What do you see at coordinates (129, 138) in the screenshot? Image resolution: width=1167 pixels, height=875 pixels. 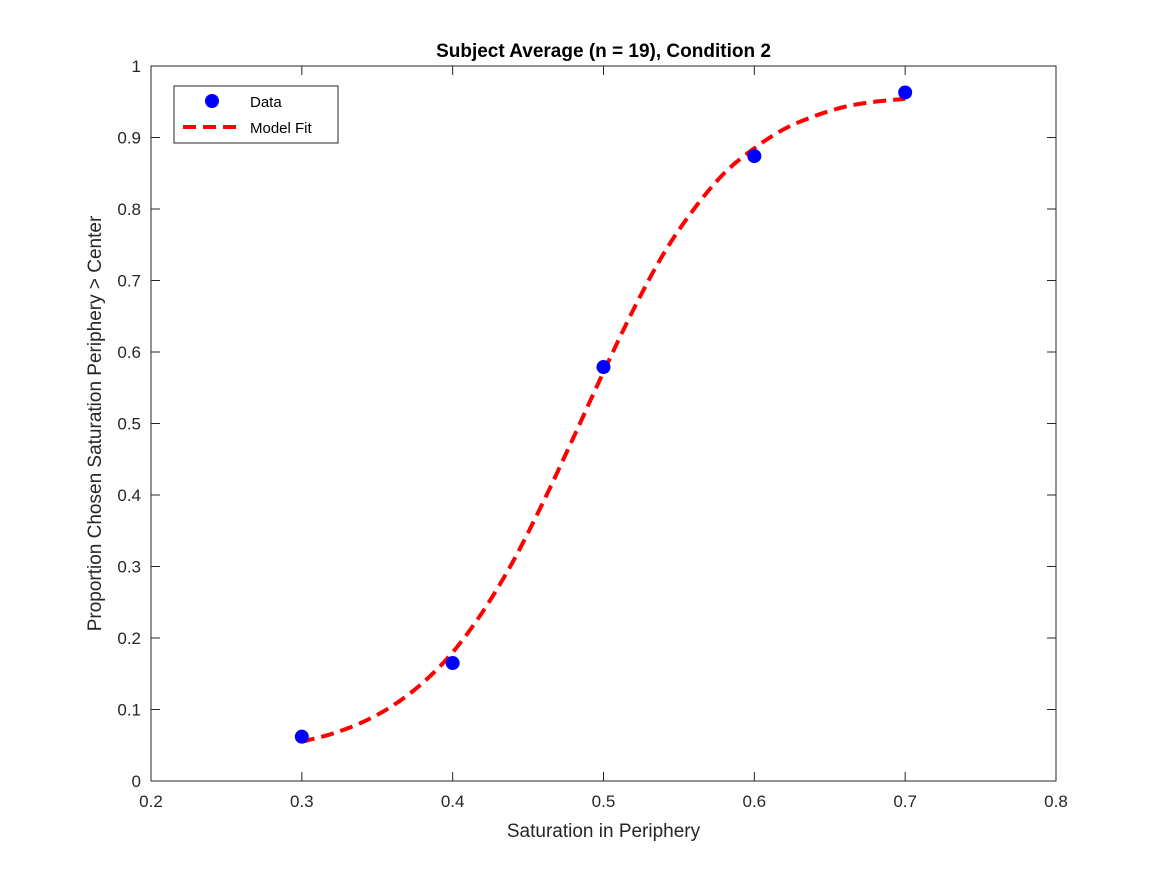 I see `y-tick-label: 0.9` at bounding box center [129, 138].